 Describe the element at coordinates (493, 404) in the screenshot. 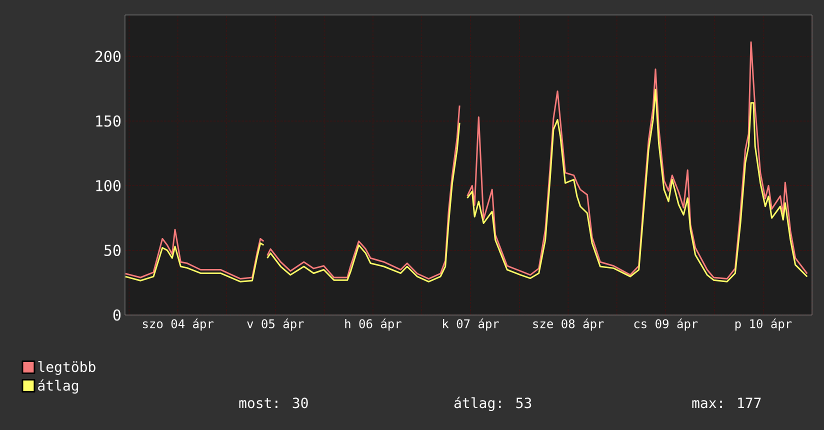

I see `text: átlag: 53` at that location.